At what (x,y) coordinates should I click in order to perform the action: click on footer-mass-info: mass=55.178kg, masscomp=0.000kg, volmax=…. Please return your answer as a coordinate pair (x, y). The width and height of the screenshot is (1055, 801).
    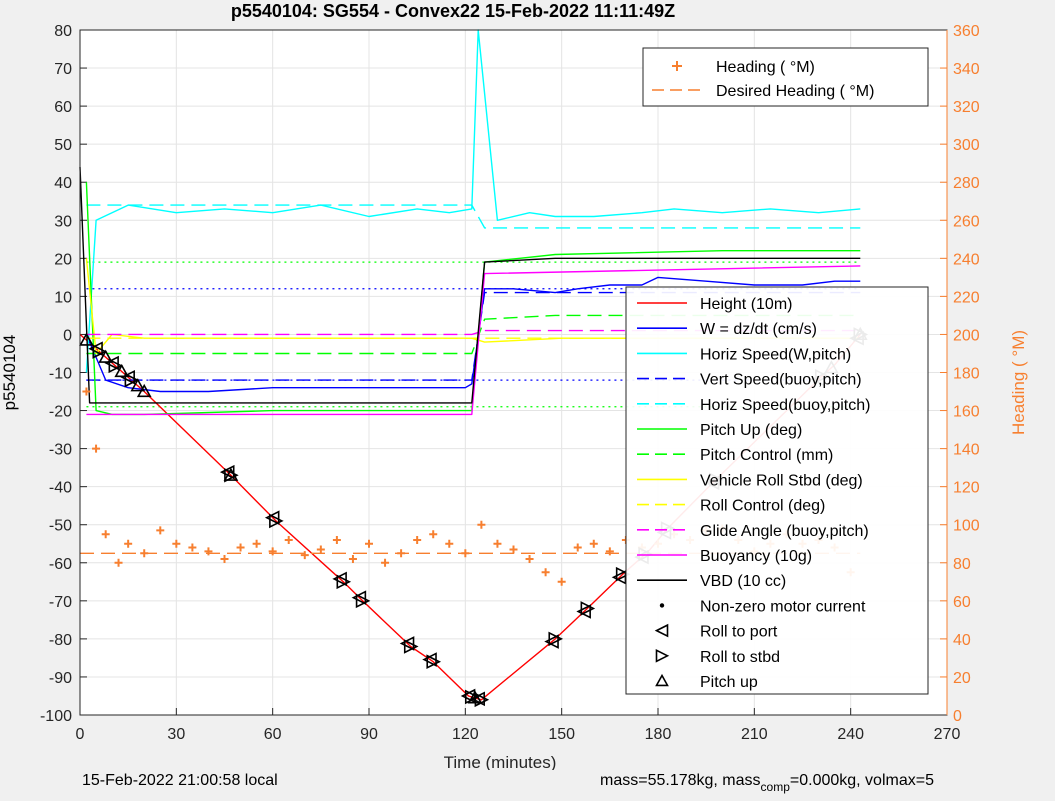
    Looking at the image, I should click on (767, 783).